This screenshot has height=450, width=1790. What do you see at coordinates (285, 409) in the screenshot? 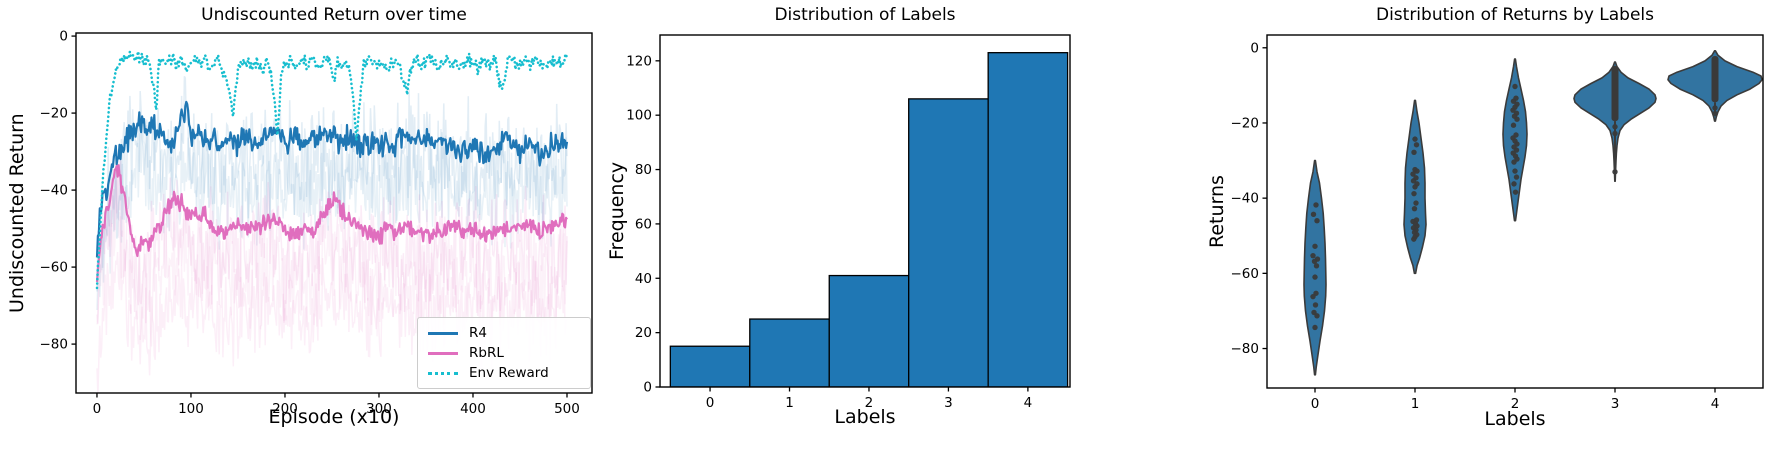
I see `svg-text: 200` at bounding box center [285, 409].